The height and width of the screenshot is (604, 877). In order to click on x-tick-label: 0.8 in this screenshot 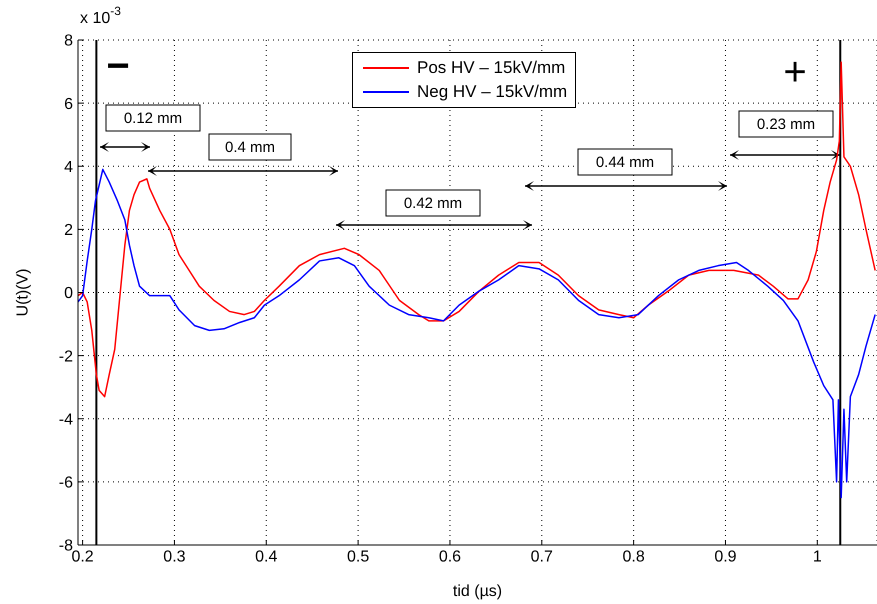, I will do `click(633, 557)`.